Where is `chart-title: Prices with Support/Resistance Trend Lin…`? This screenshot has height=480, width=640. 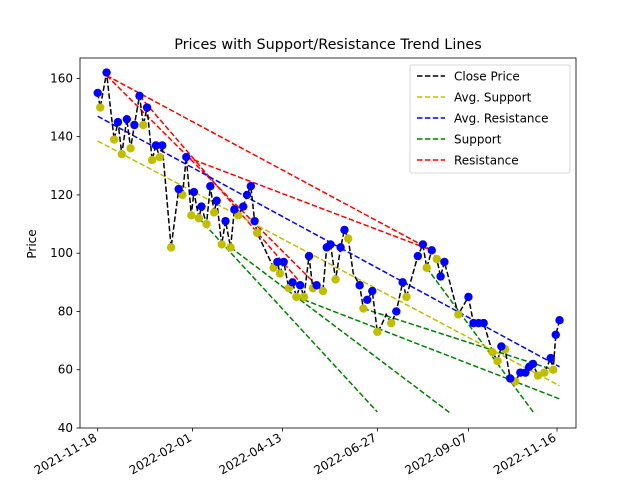
chart-title: Prices with Support/Resistance Trend Lin… is located at coordinates (328, 45).